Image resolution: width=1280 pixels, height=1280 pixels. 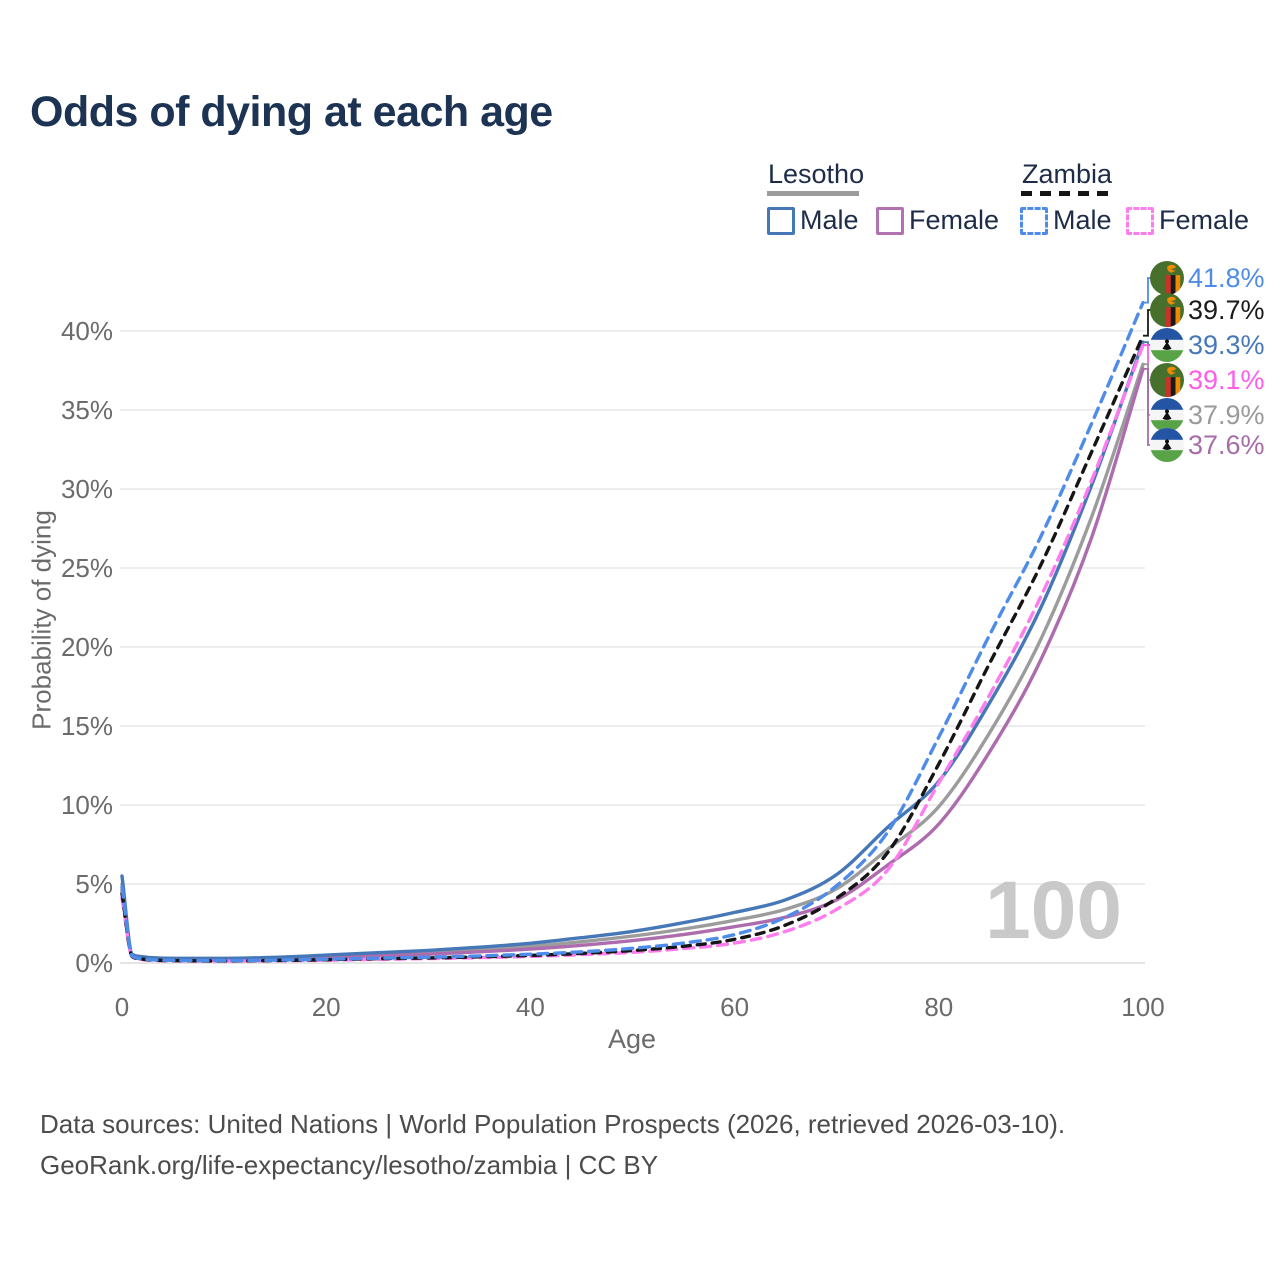 I want to click on y-tick-label: 20%, so click(x=86, y=647).